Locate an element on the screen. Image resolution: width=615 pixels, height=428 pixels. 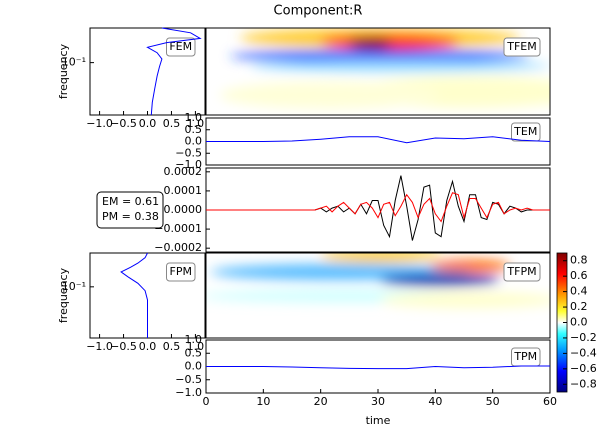
annotation: PM = 0.38 is located at coordinates (130, 216).